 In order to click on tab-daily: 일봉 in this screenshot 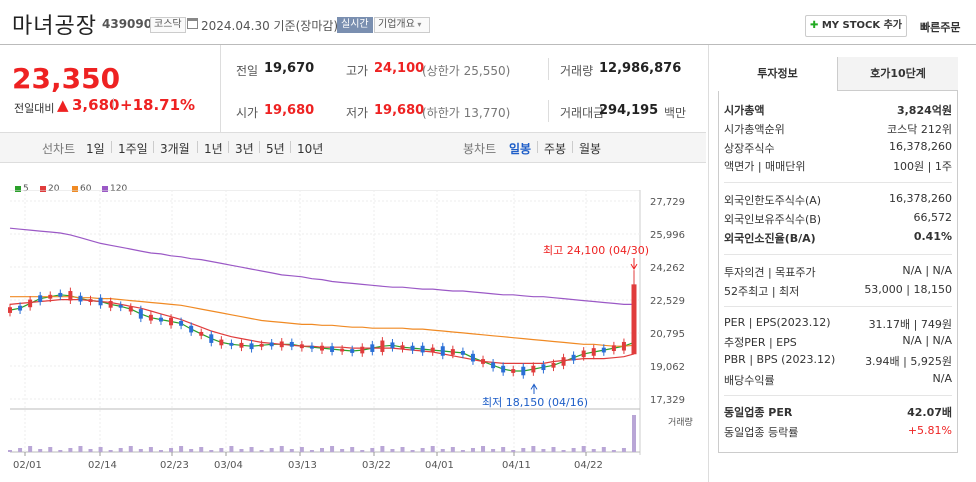, I will do `click(520, 149)`.